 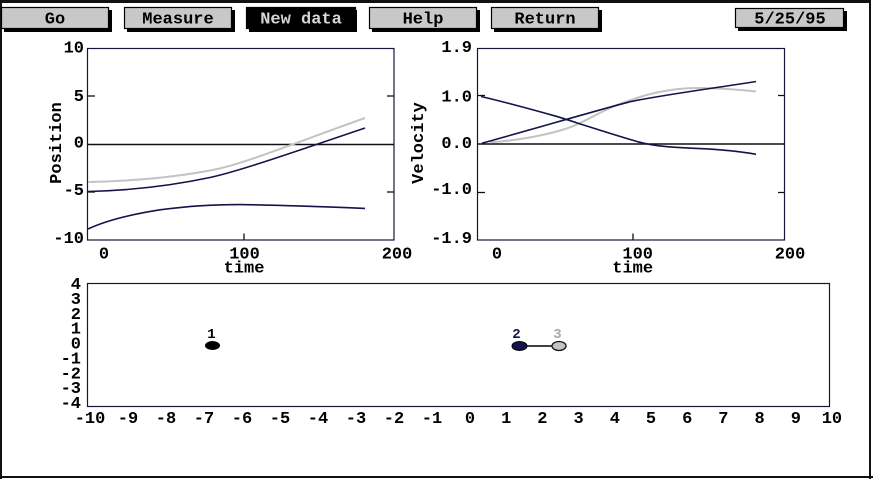 What do you see at coordinates (423, 20) in the screenshot?
I see `svg-text: Help` at bounding box center [423, 20].